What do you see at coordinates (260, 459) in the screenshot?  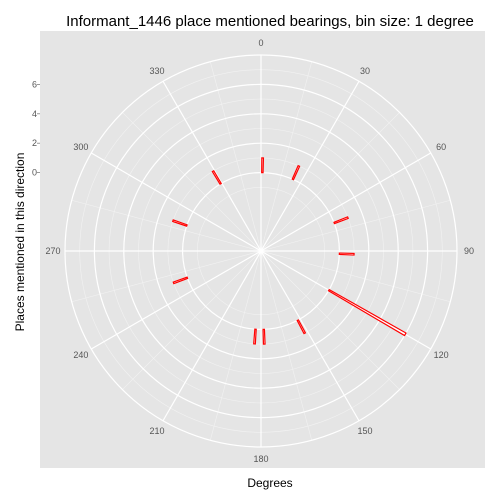 I see `angle-tick-label: 180` at bounding box center [260, 459].